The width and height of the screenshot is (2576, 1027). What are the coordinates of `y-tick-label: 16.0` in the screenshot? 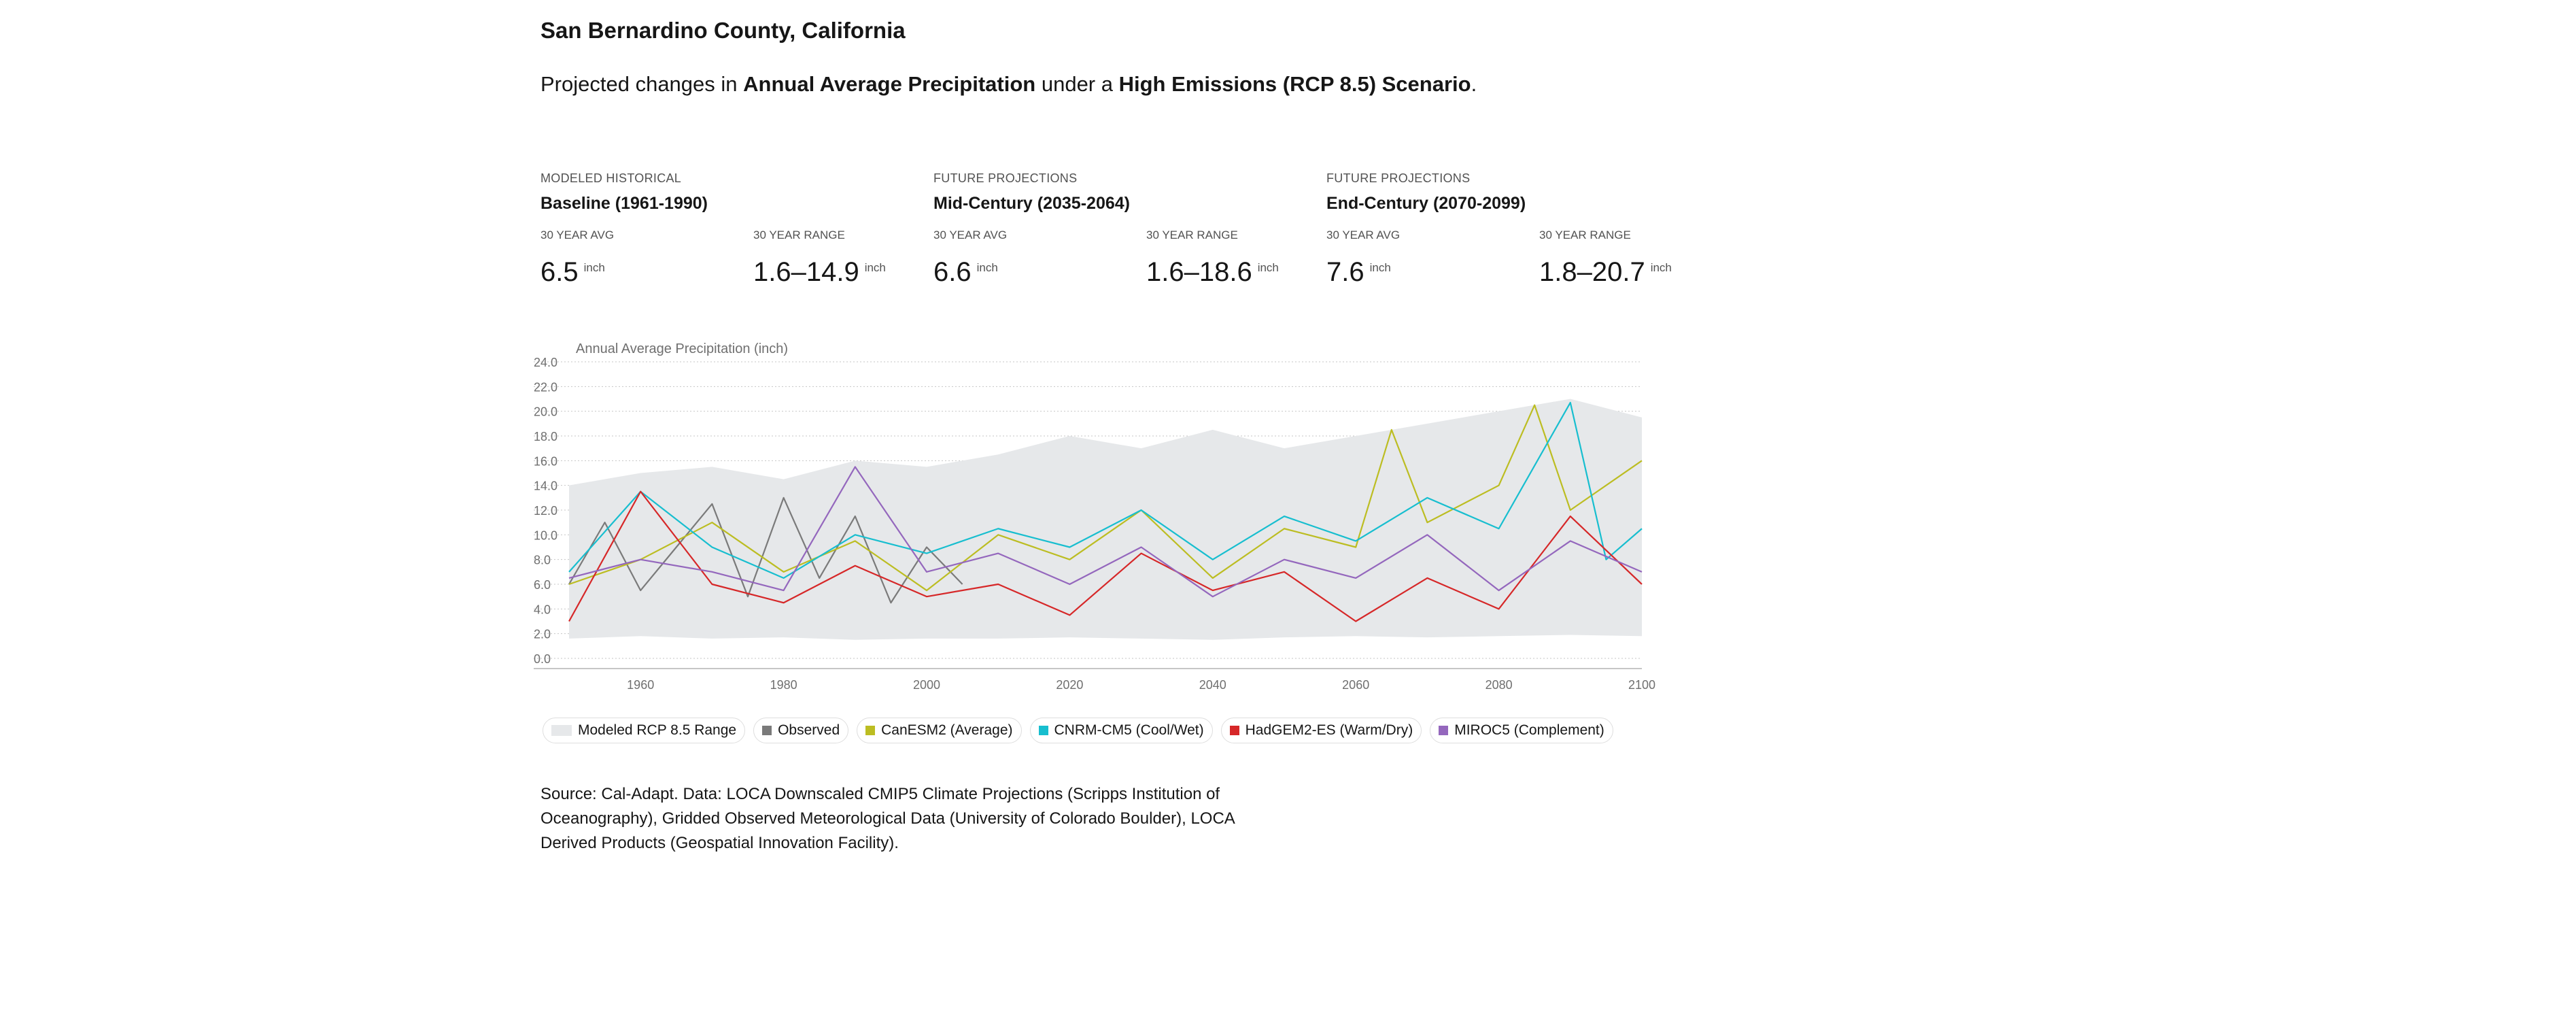 It's located at (545, 461).